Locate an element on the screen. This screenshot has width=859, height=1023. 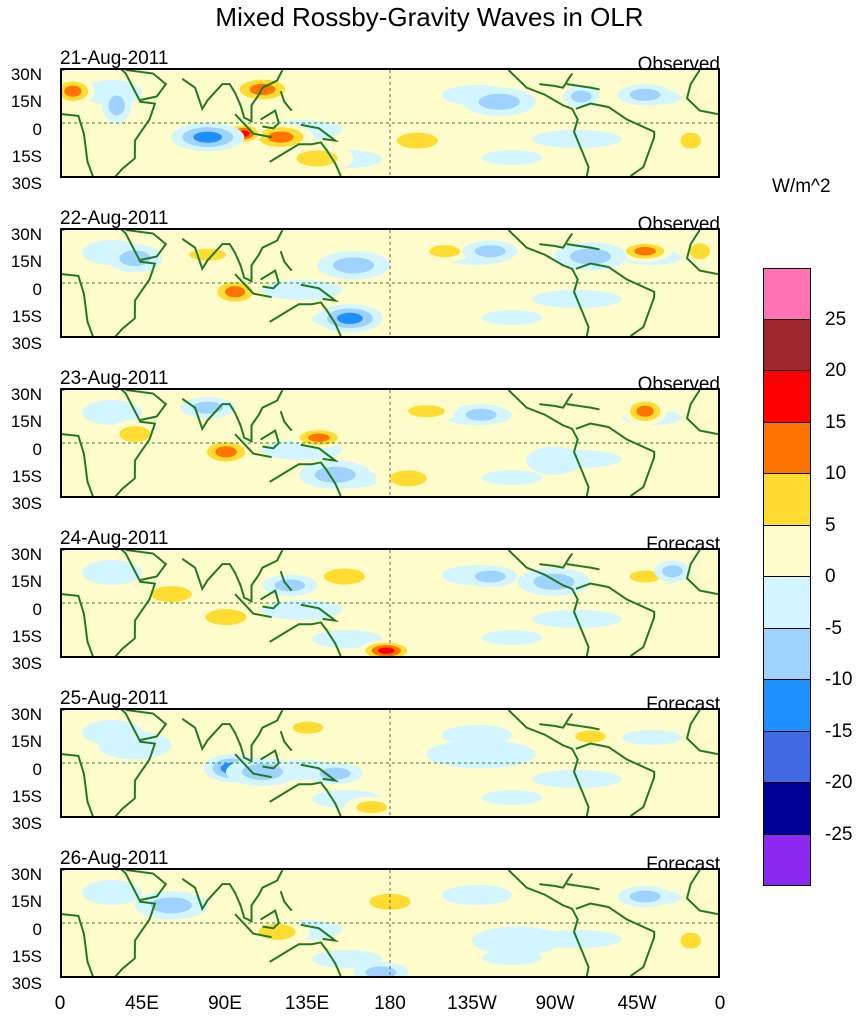
colorbar is located at coordinates (787, 577).